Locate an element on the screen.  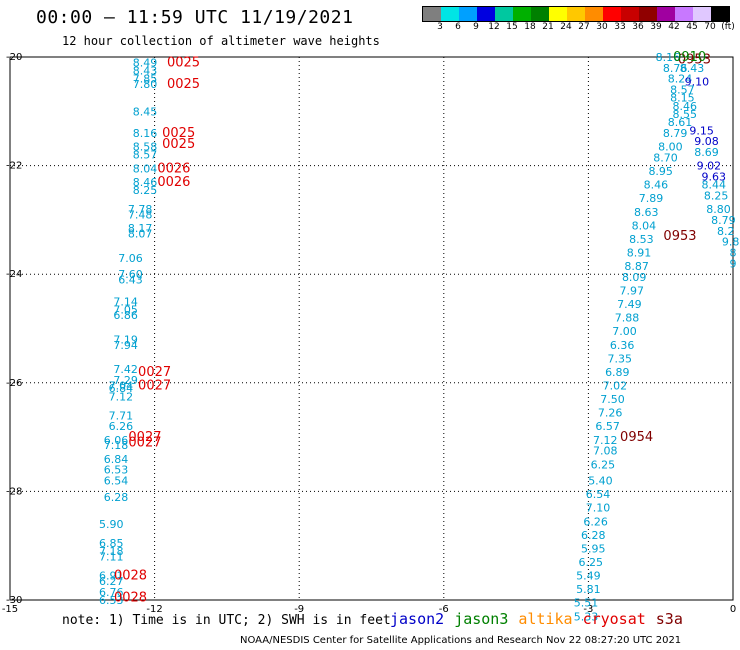
y-tick-label: -30 is located at coordinates (14, 600).